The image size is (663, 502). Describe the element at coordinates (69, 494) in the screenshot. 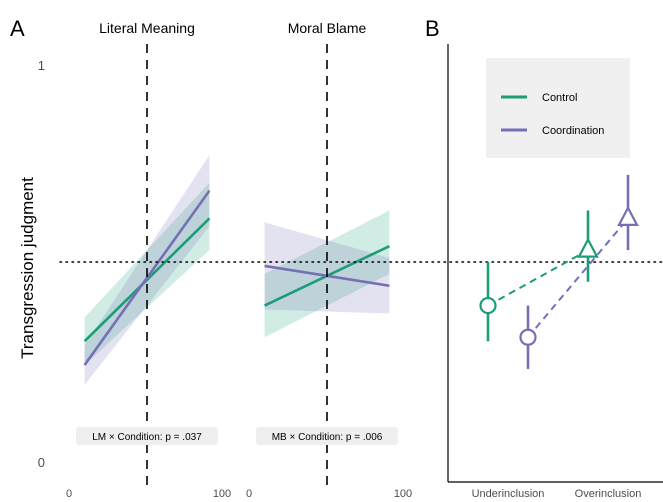

I see `x-tick-literal-meaning-0: 0` at that location.